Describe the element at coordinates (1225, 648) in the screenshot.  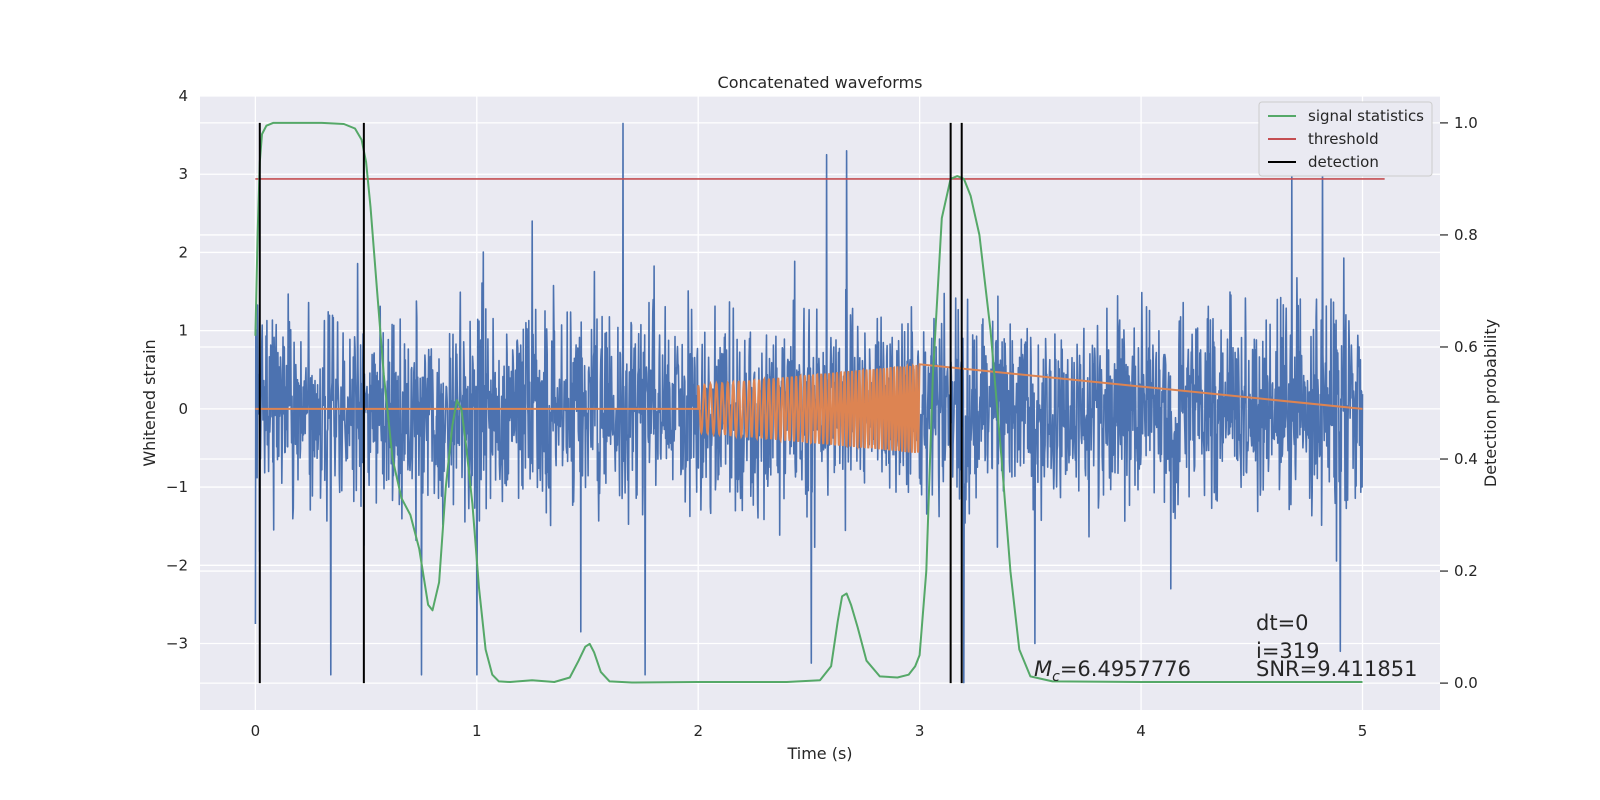
I see `annotations: dt=0 i=319 SNR=9.411851 Mc=6.4957776` at that location.